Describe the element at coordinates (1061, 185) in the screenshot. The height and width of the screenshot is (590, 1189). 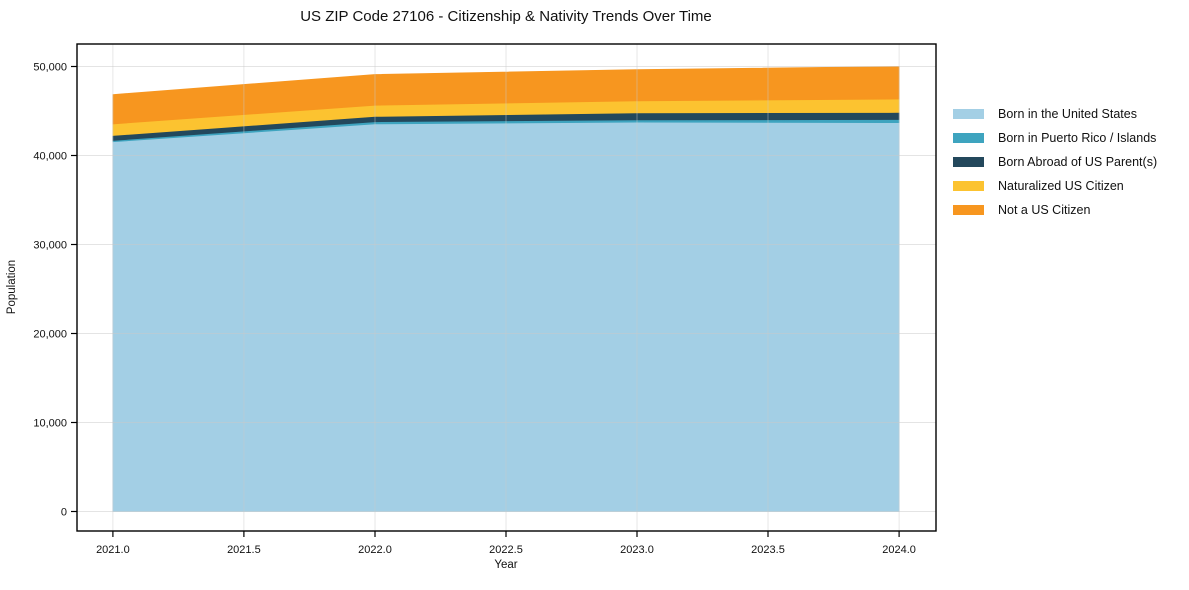
I see `legend-label: Naturalized US Citizen` at that location.